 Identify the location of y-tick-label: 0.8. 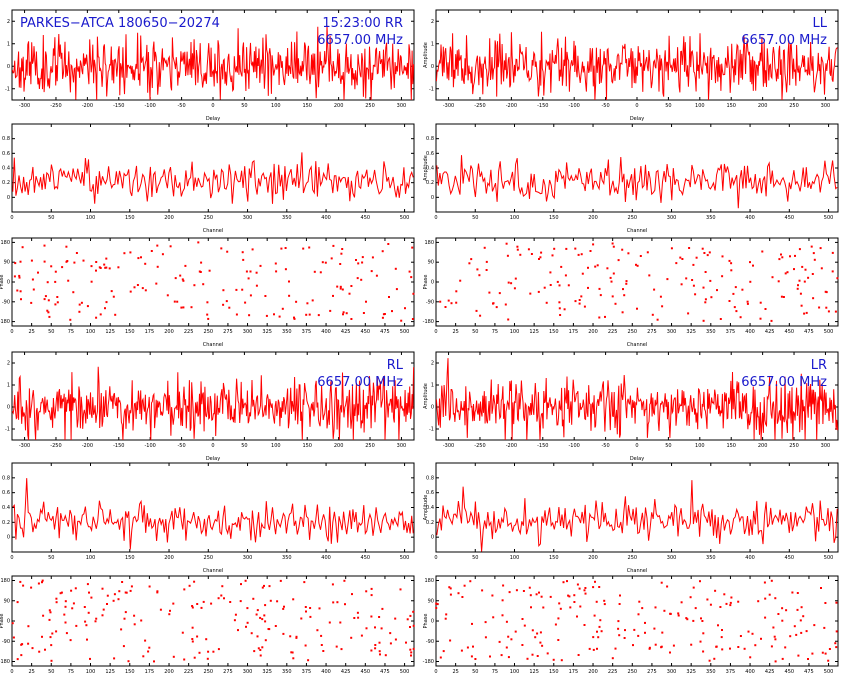
(6, 478).